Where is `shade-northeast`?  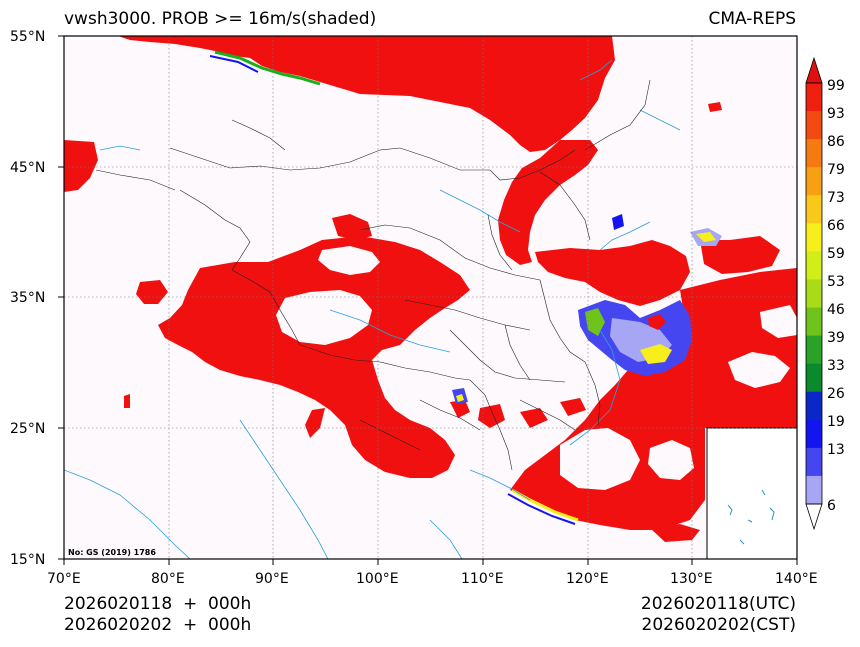
shade-northeast is located at coordinates (548, 202).